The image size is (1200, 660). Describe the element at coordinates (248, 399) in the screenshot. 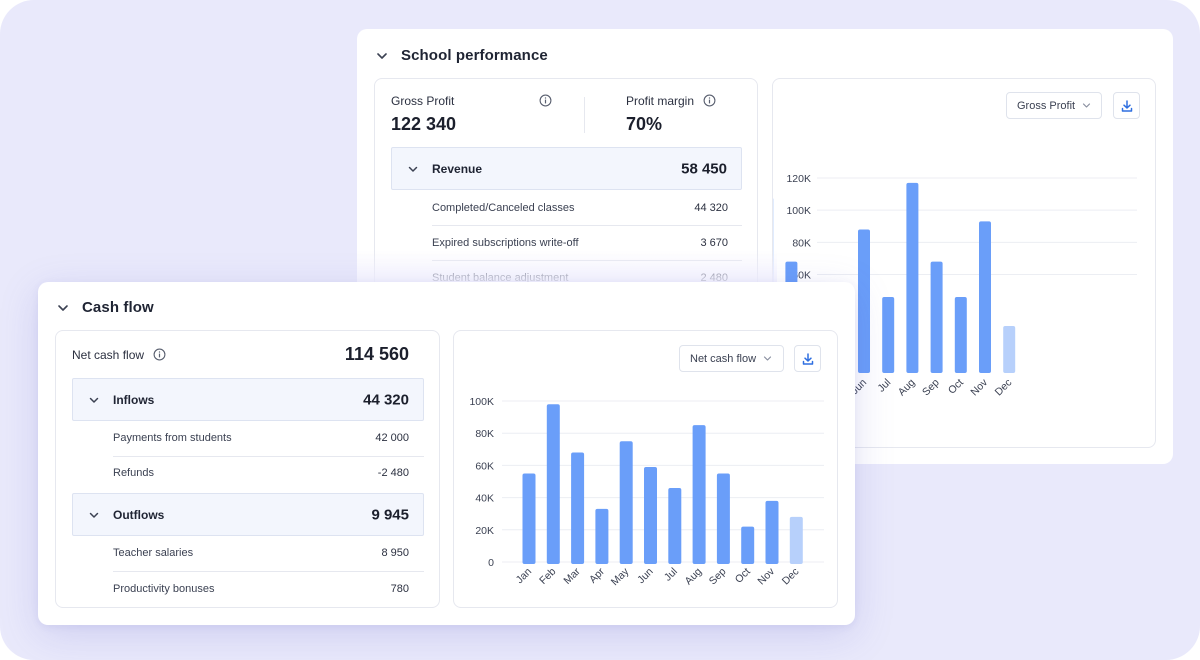

I see `inflows-row: Inflows 44 320` at that location.